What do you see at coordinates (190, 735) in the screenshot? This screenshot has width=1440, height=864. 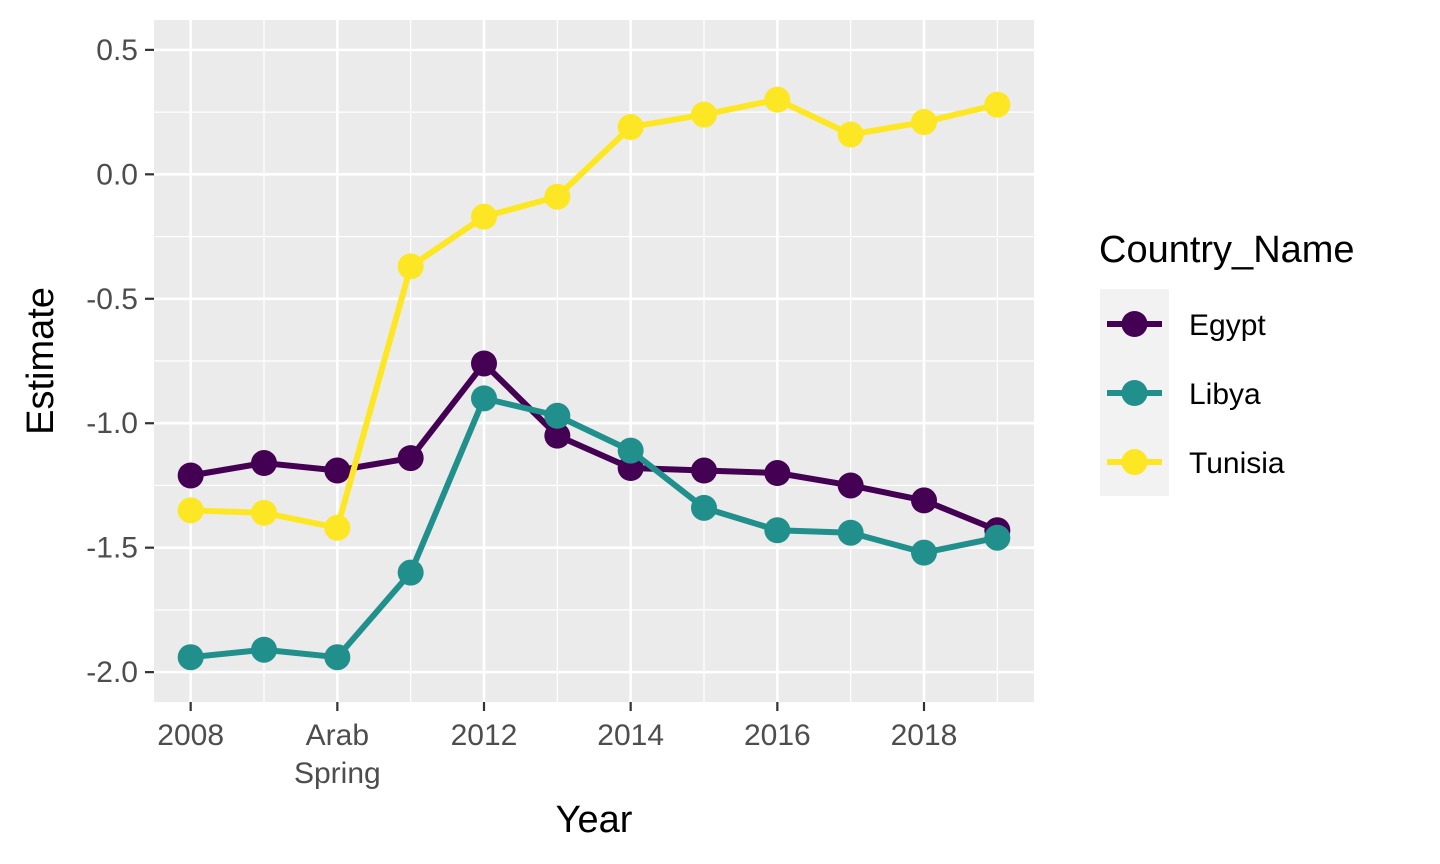 I see `x-tick-label: 2008` at bounding box center [190, 735].